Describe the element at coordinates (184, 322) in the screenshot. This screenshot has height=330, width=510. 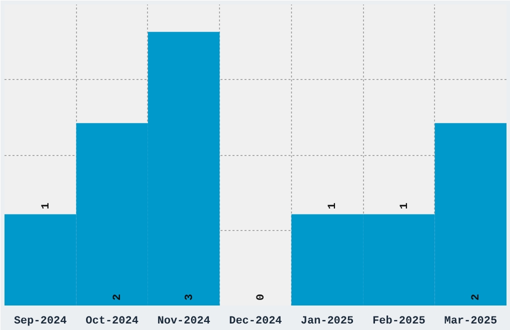
I see `x-tick-label: Nov-2024` at that location.